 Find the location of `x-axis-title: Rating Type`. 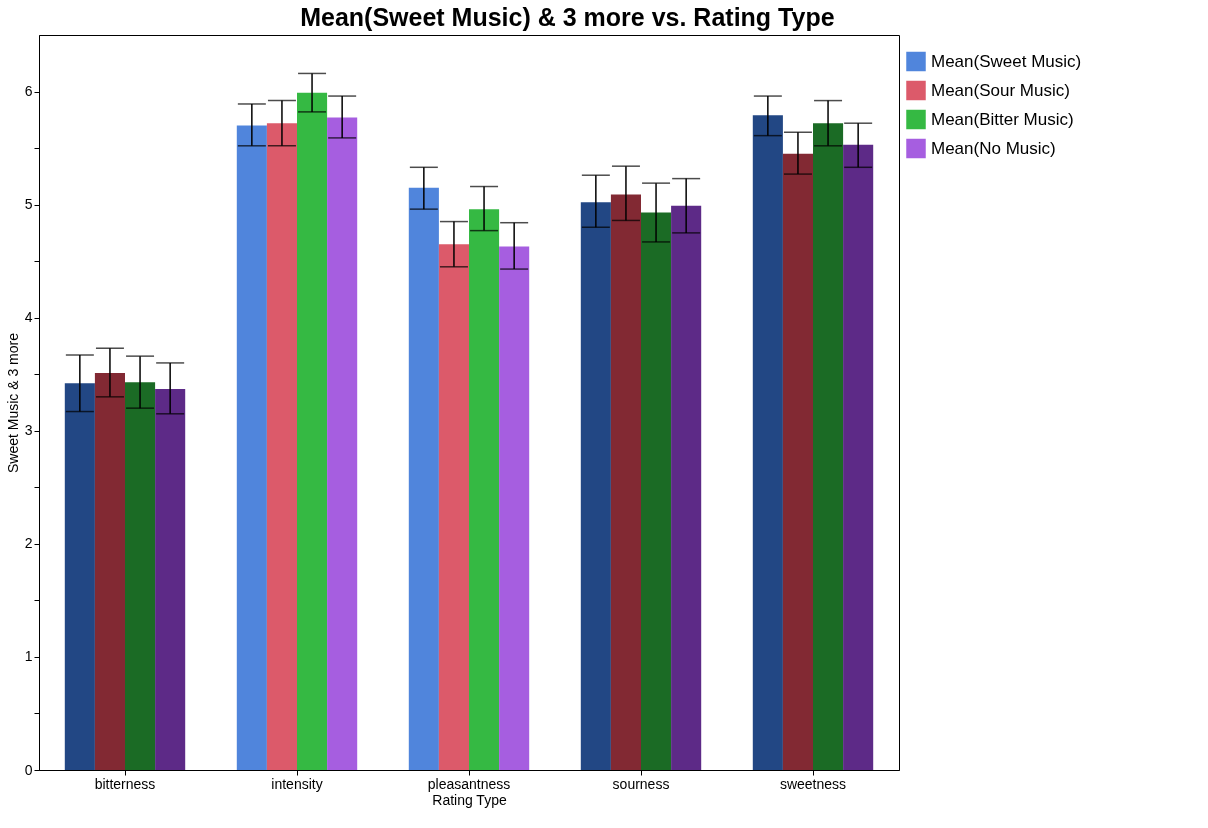

x-axis-title: Rating Type is located at coordinates (469, 799).